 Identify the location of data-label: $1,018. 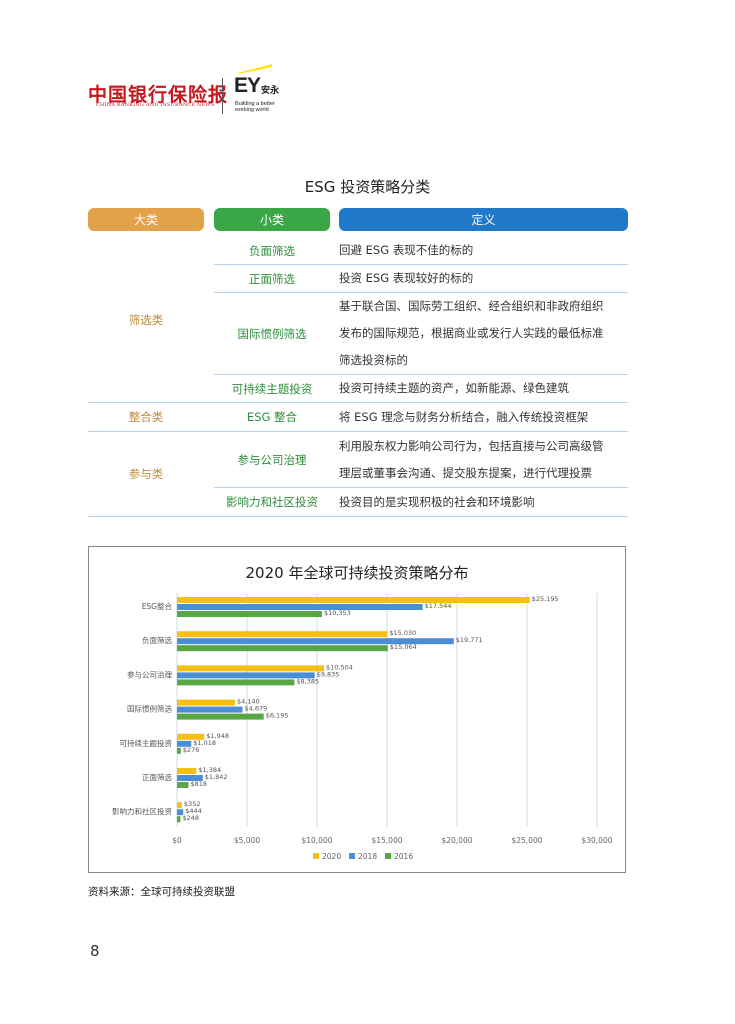
(204, 743).